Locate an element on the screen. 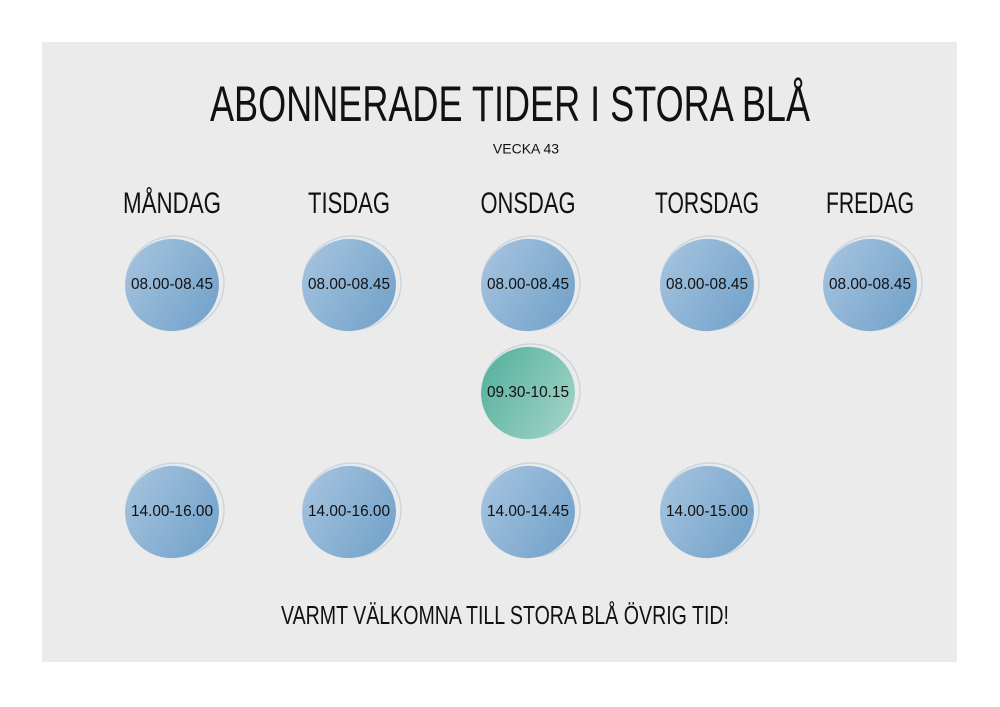 Image resolution: width=1000 pixels, height=707 pixels. day-name: TORSDAG is located at coordinates (707, 203).